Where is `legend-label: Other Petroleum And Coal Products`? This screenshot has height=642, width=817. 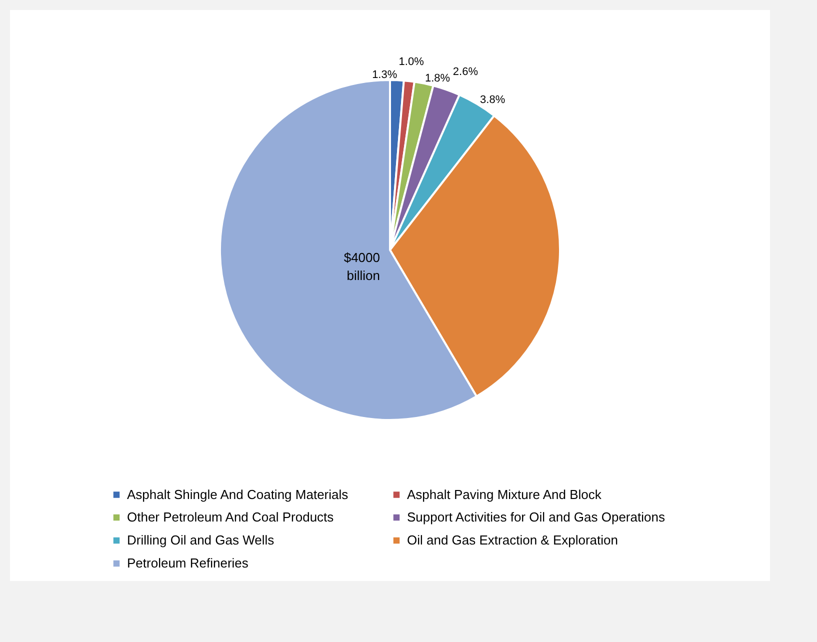
legend-label: Other Petroleum And Coal Products is located at coordinates (230, 517).